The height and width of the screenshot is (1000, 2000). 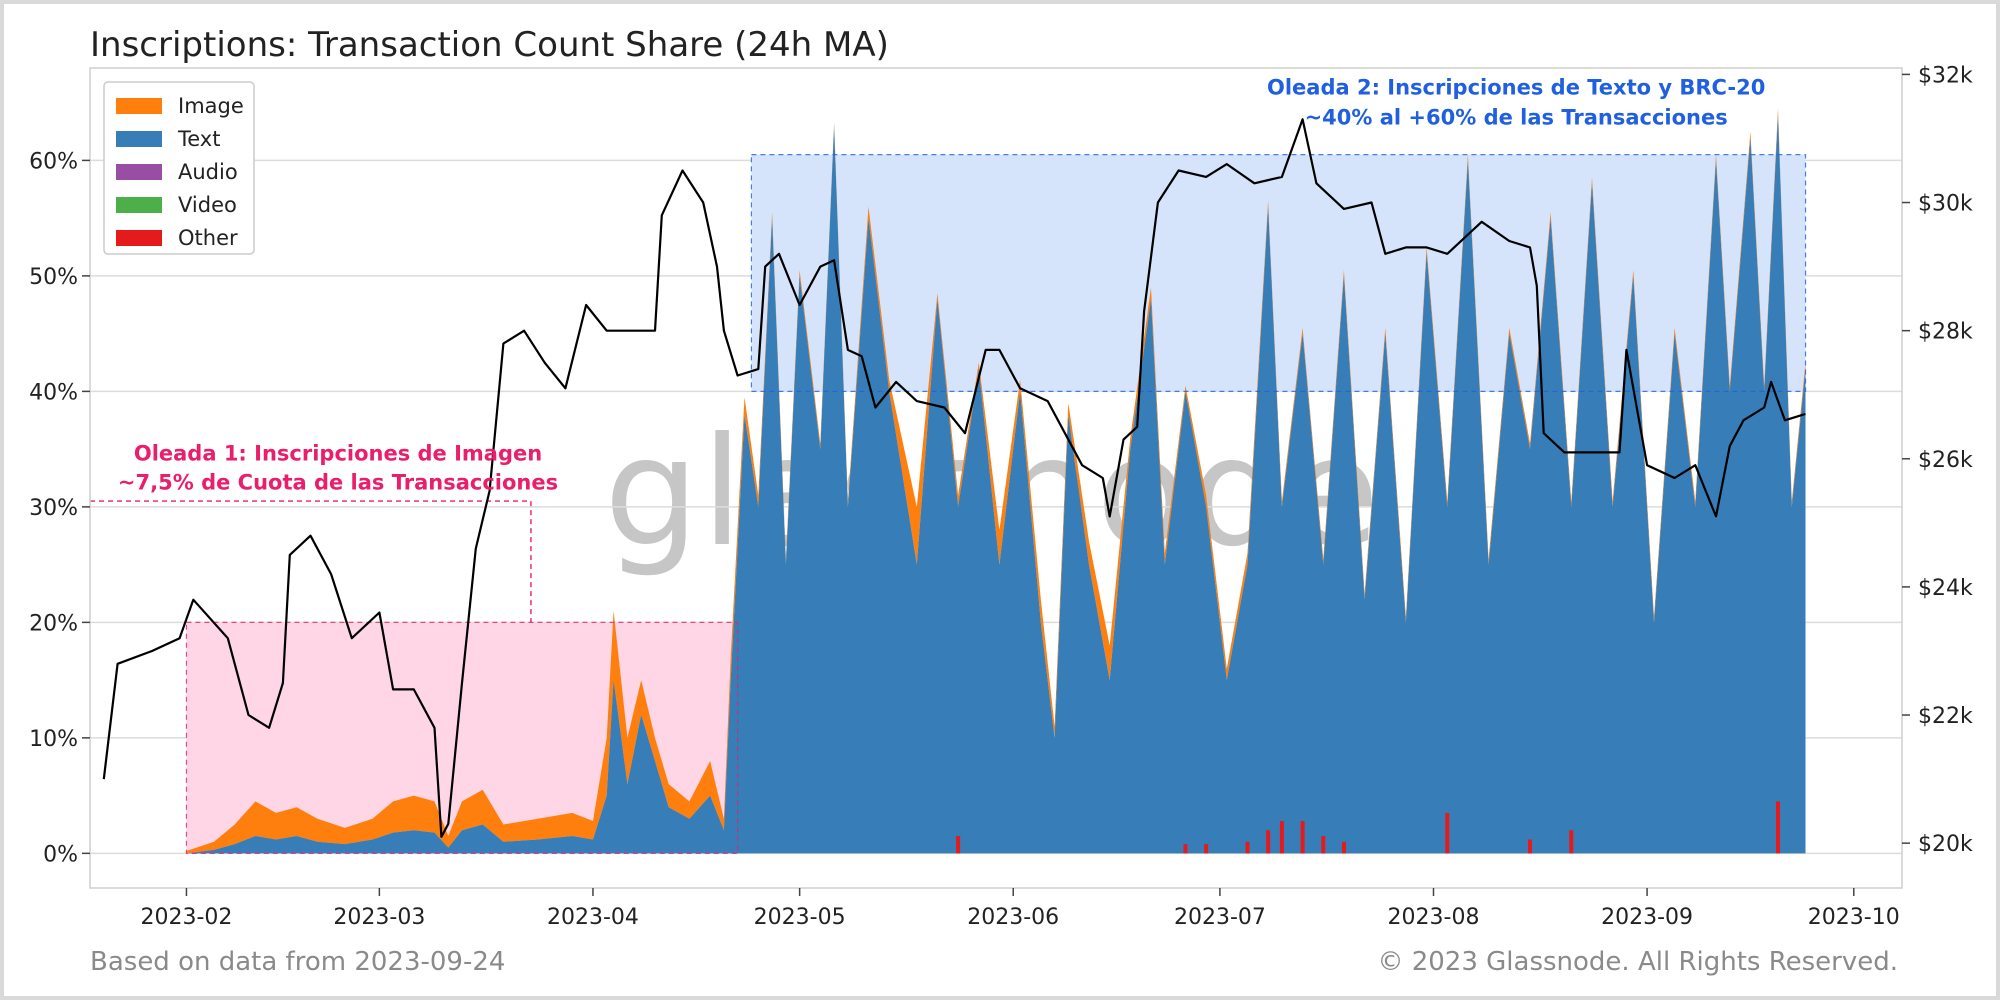 I want to click on y-right-tick-label: $28k, so click(x=1945, y=332).